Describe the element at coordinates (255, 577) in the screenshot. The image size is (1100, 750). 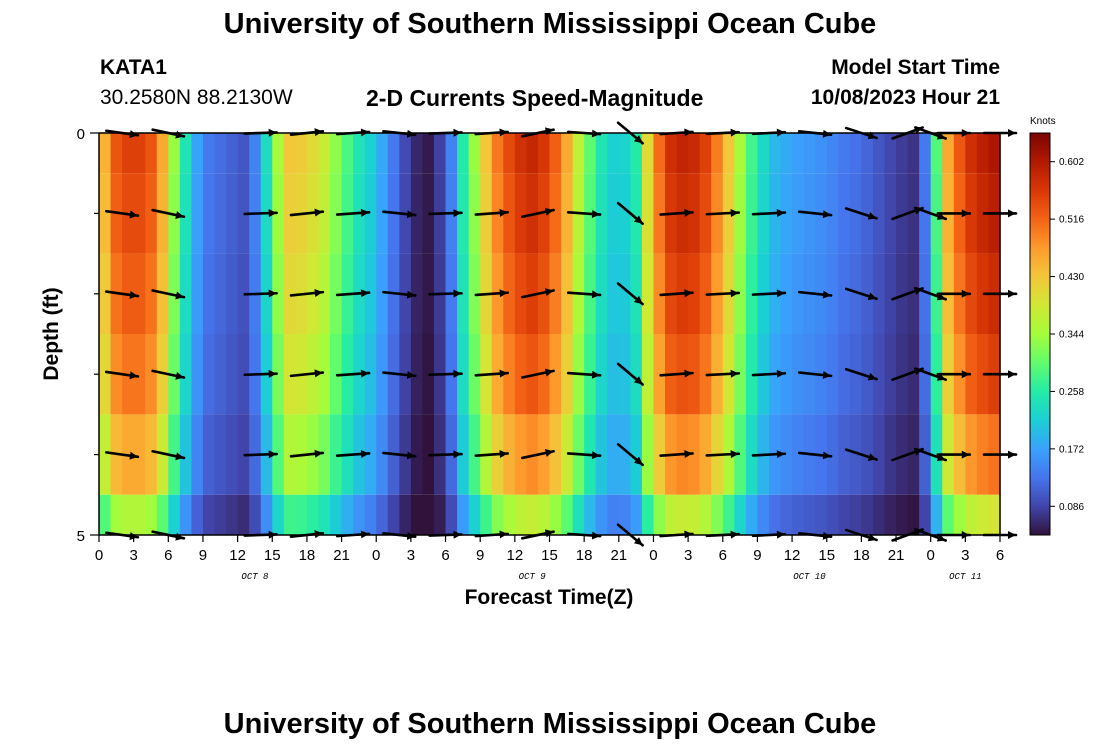
I see `date-label: OCT 8` at that location.